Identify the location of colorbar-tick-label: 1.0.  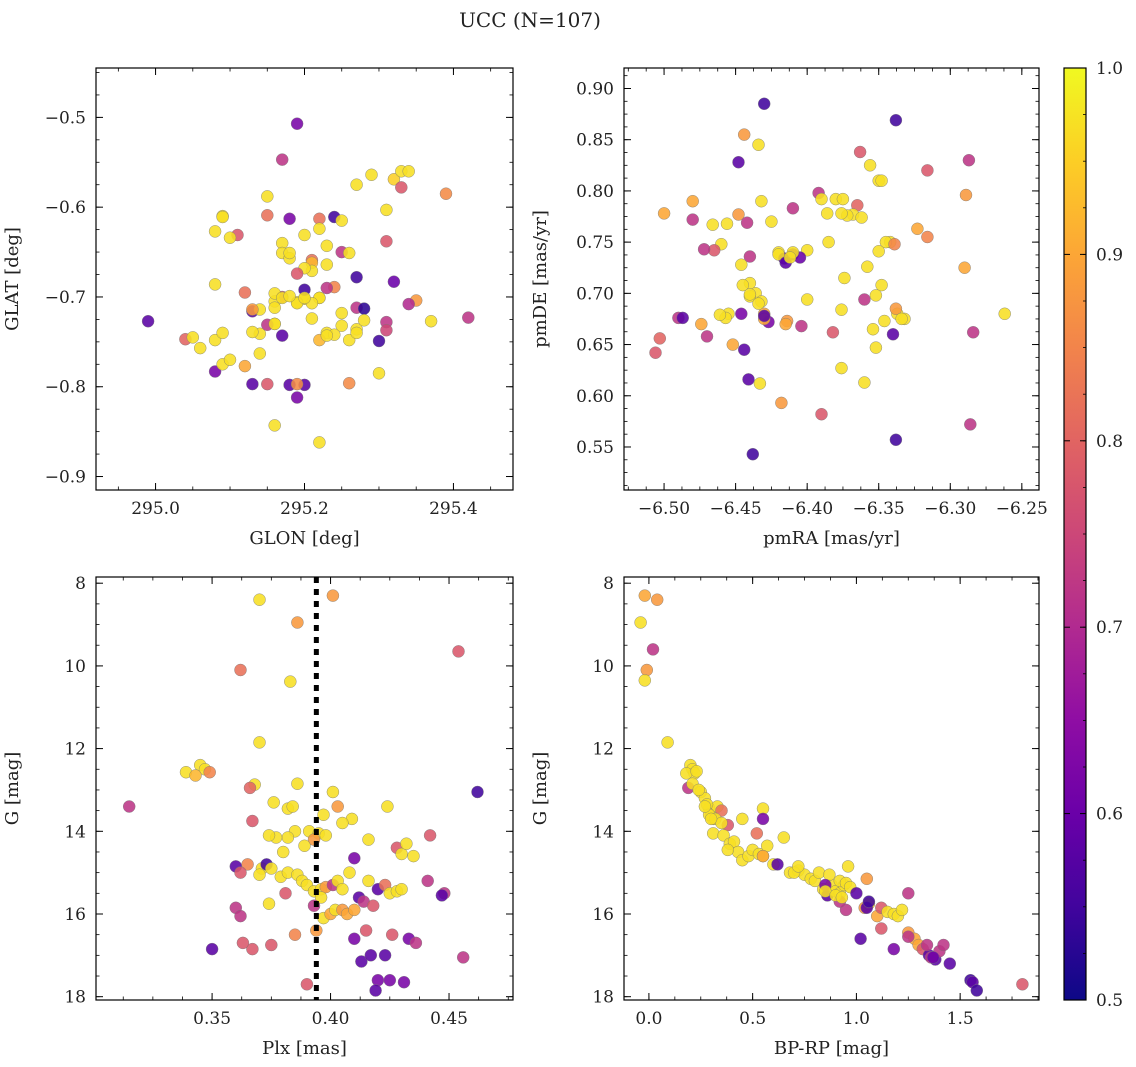
(1109, 69).